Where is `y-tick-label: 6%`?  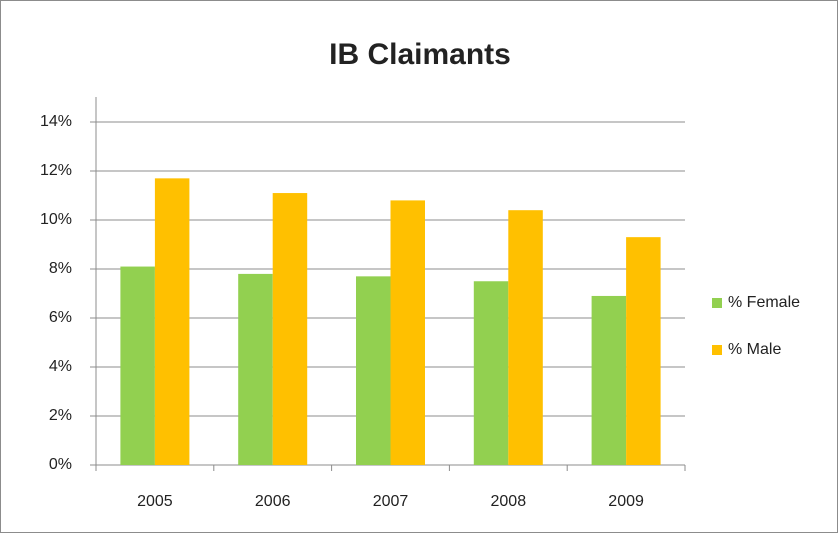 y-tick-label: 6% is located at coordinates (60, 317).